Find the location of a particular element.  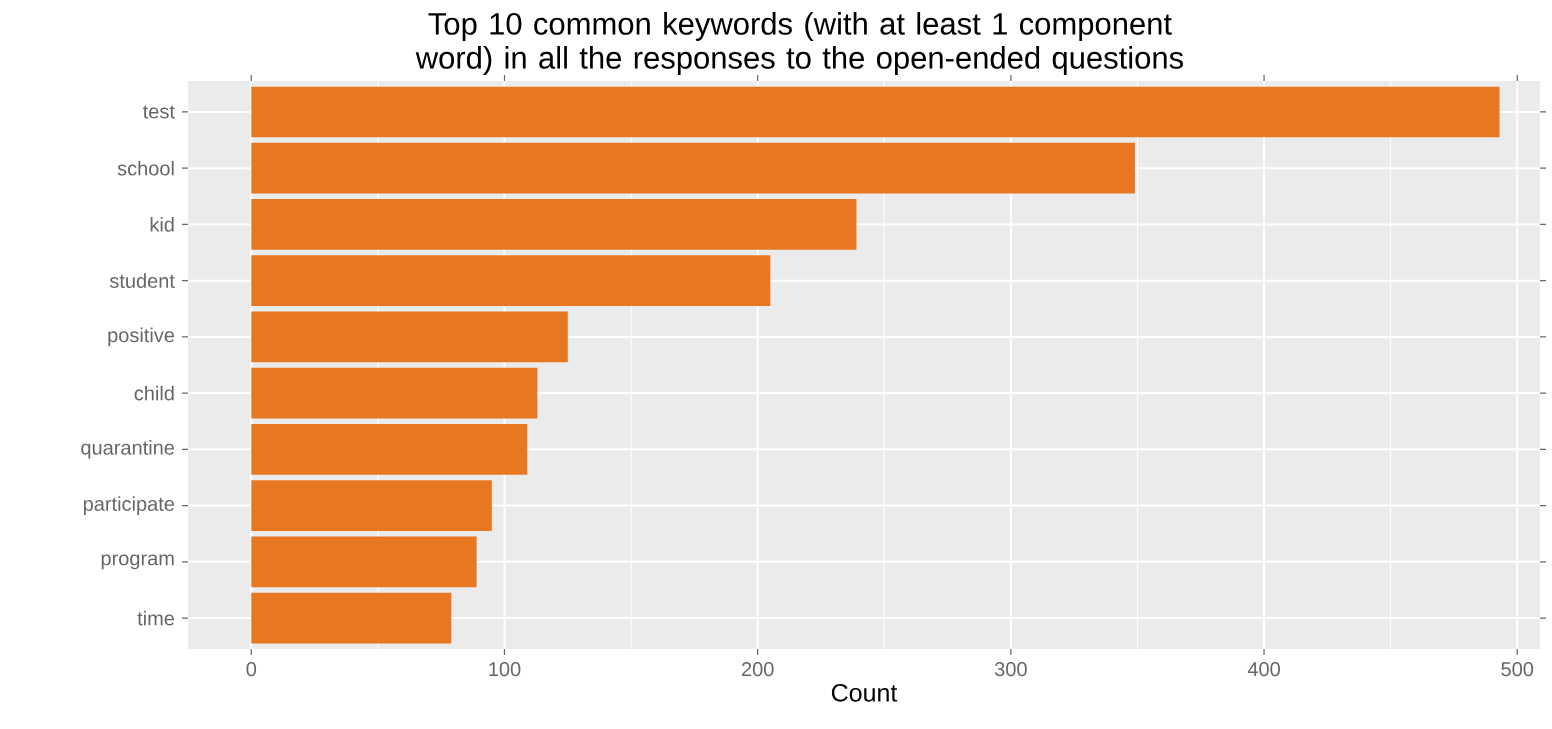

x-tick-label: 0 is located at coordinates (251, 669).